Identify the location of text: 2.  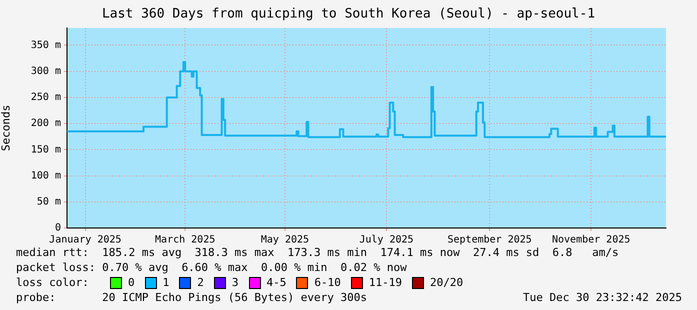
(200, 282).